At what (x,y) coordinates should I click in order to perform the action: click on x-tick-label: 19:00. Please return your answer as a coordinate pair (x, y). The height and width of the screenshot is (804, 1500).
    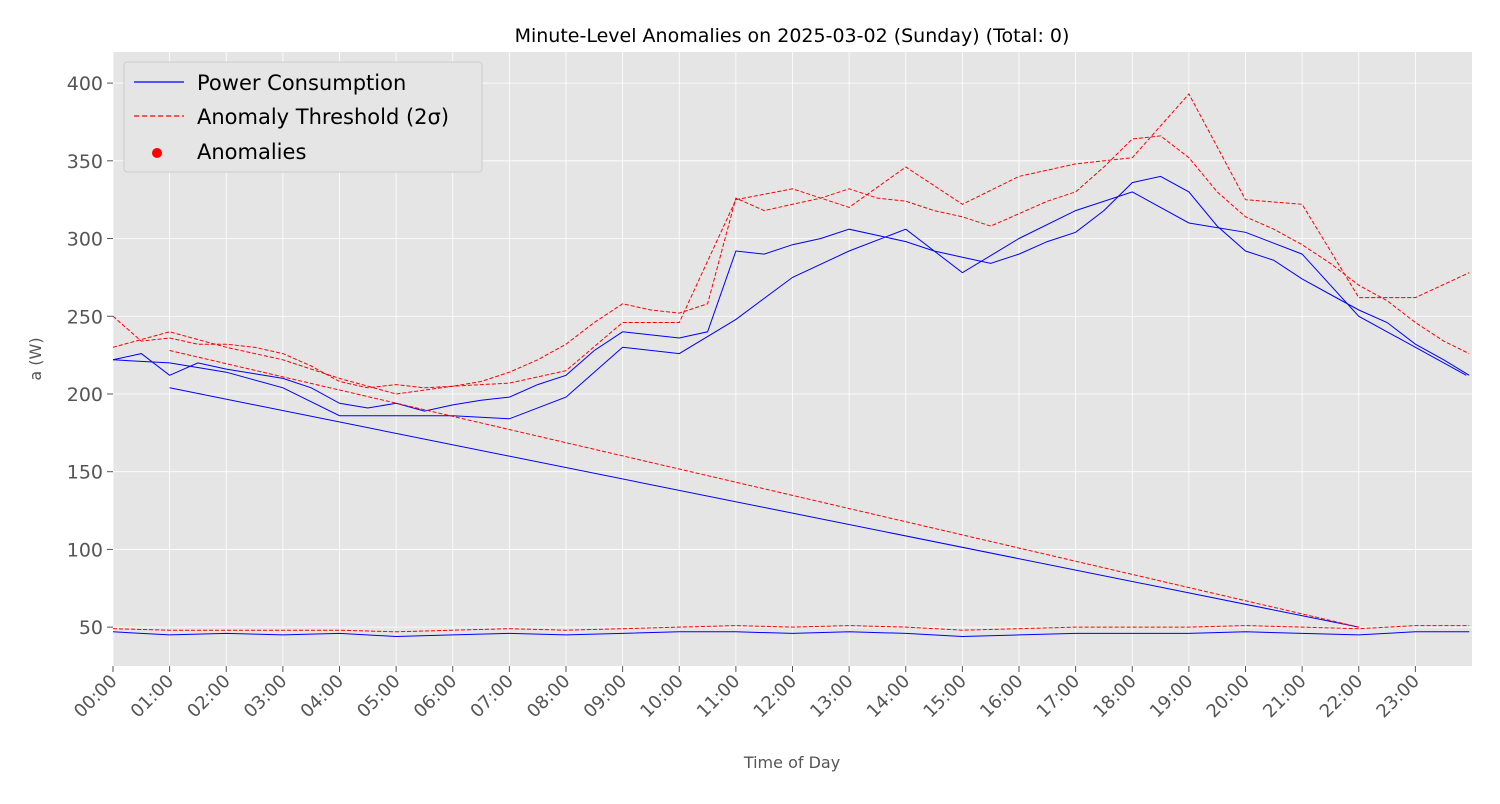
    Looking at the image, I should click on (1172, 697).